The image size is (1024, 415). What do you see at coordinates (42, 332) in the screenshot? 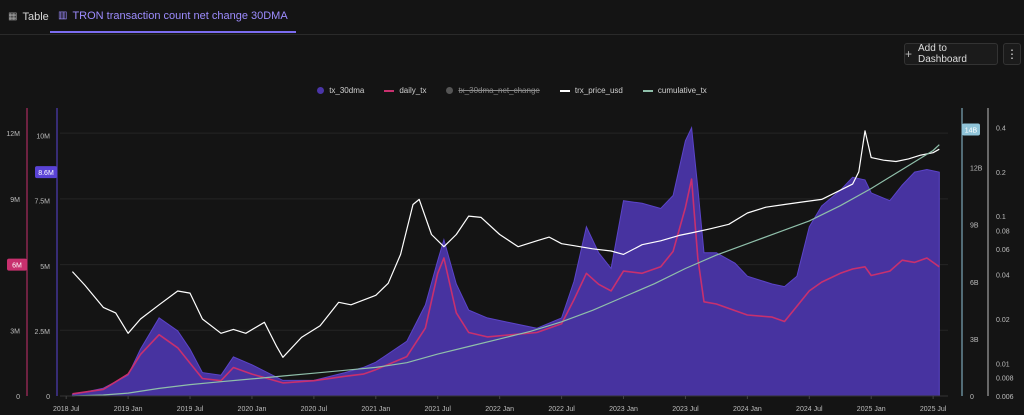
I see `tx-30dma-tick-label: 2.5M` at bounding box center [42, 332].